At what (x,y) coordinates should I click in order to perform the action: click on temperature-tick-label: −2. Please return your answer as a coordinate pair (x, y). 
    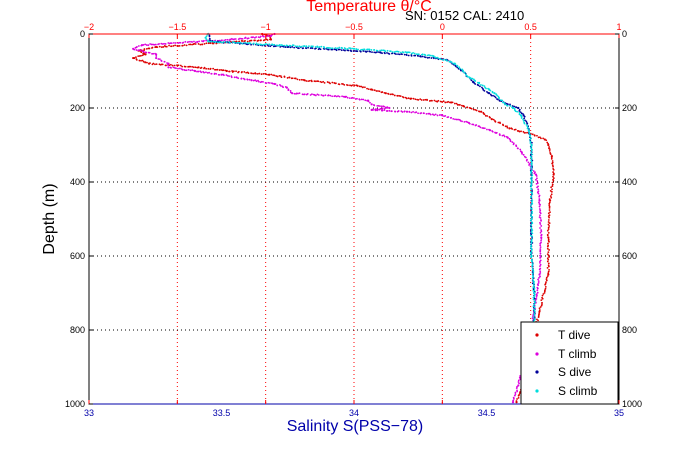
    Looking at the image, I should click on (89, 27).